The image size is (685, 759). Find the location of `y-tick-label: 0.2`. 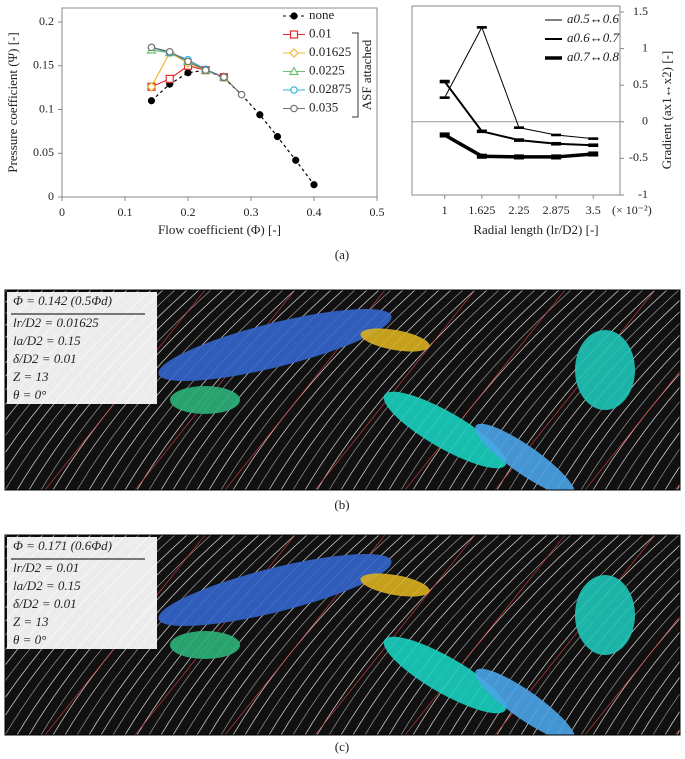

y-tick-label: 0.2 is located at coordinates (46, 21).